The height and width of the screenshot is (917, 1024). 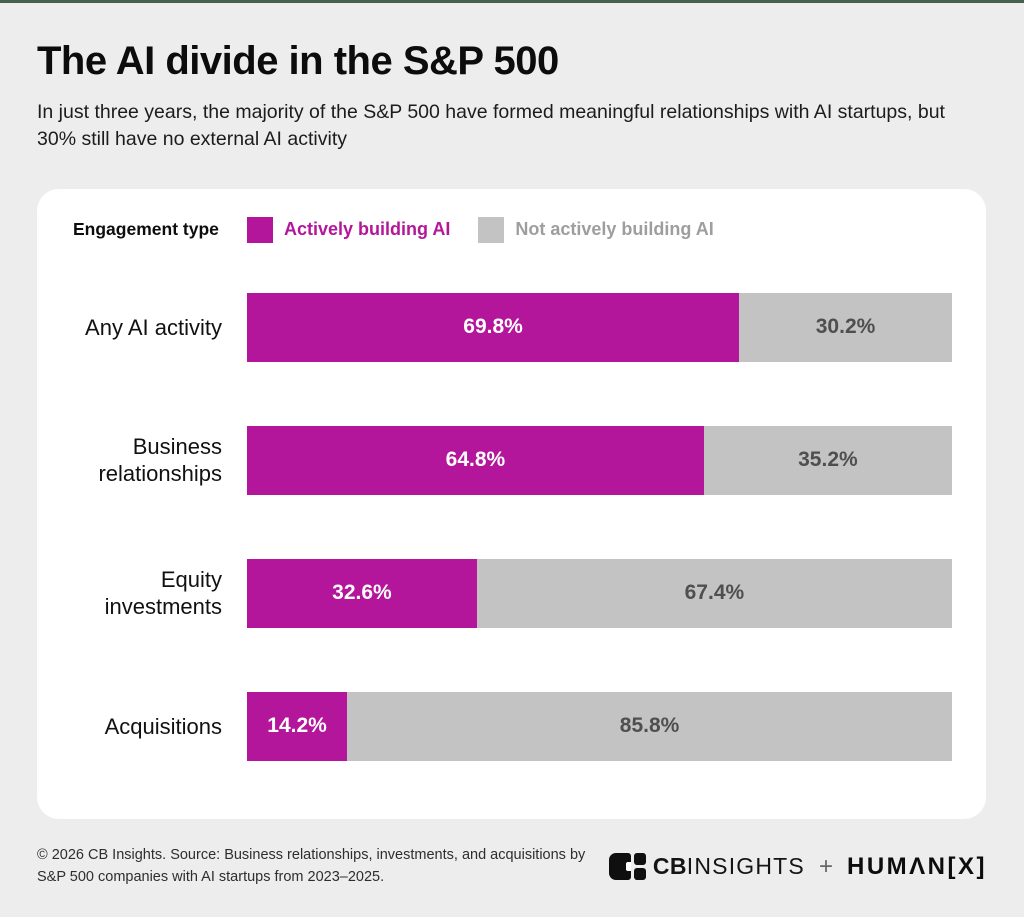 I want to click on row-label: Any AI activity, so click(x=153, y=327).